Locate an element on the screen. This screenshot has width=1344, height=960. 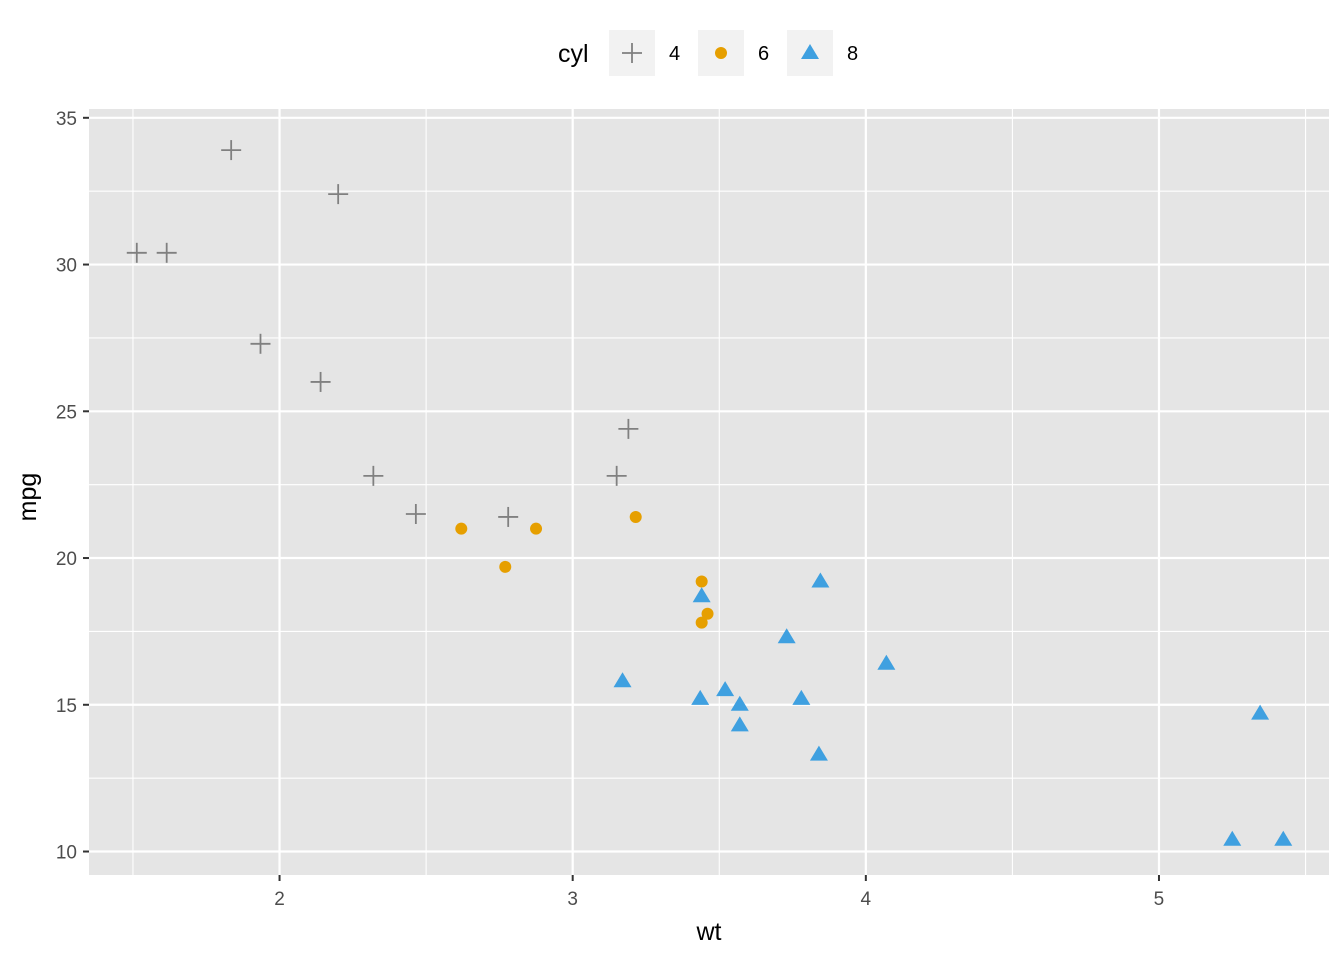
legend-keys: 4 6 8 is located at coordinates (733, 53).